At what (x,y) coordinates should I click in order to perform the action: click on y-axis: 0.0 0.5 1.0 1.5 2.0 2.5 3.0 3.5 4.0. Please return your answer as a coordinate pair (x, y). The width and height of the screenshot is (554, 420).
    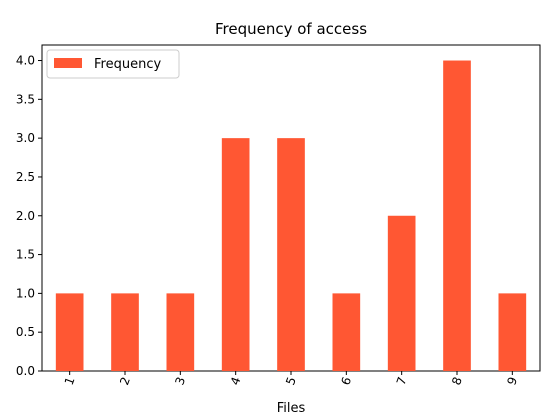
    Looking at the image, I should click on (29, 216).